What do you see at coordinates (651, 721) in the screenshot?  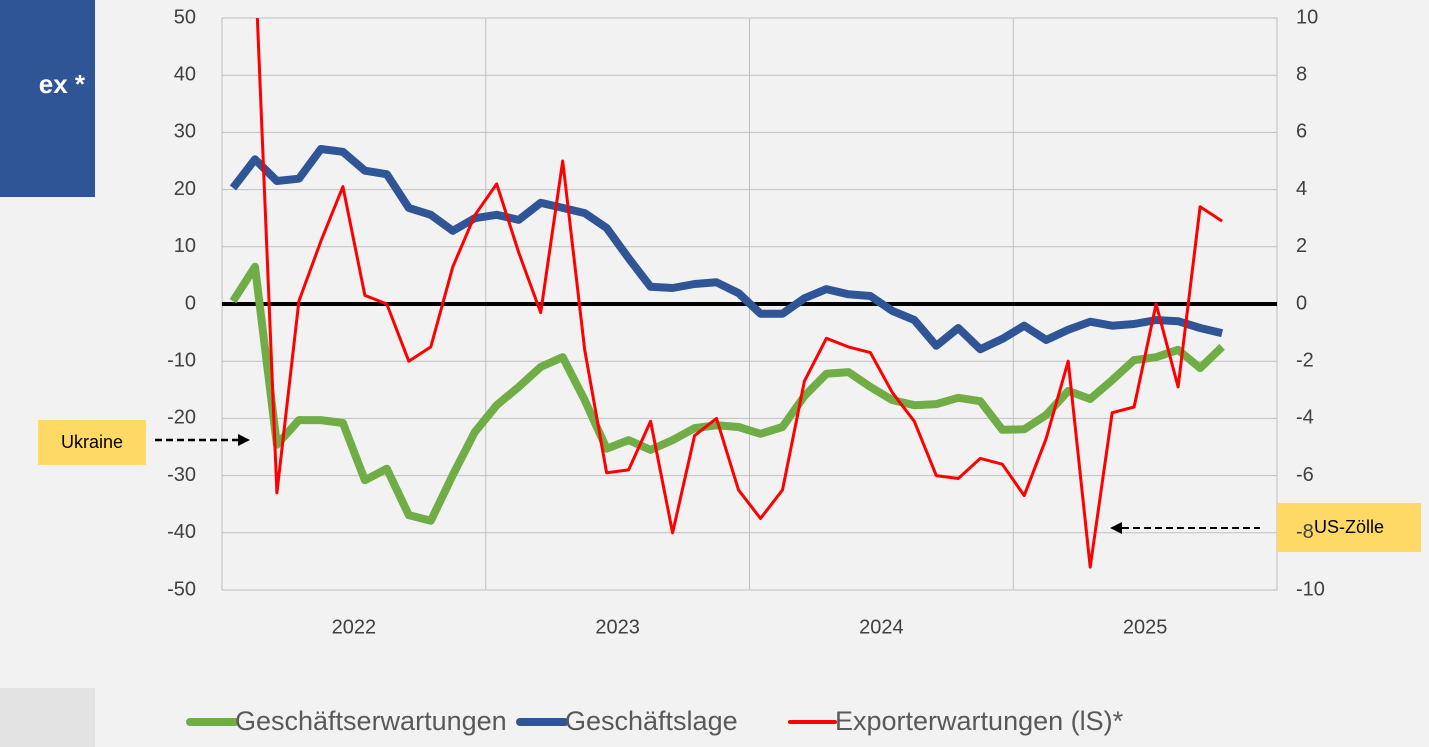 I see `legend-label: Geschäftslage` at bounding box center [651, 721].